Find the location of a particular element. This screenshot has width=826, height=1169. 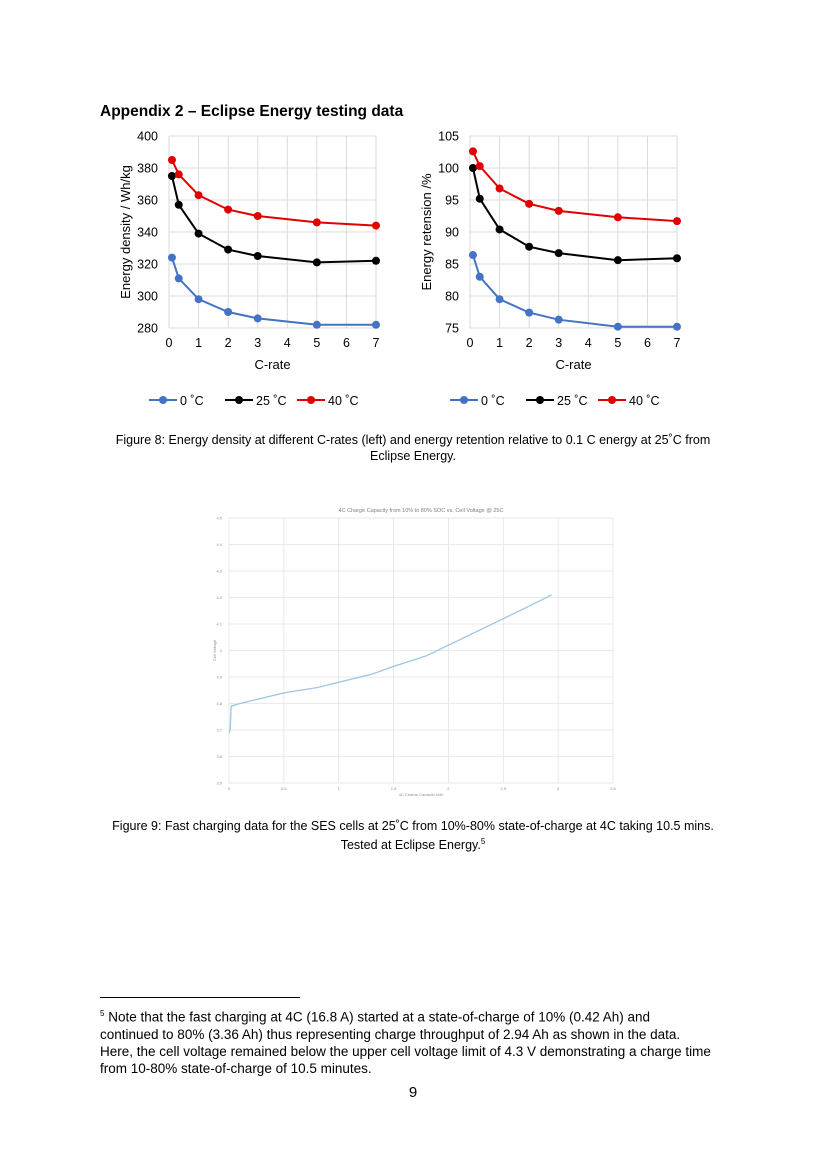

y-tick-label: 3.8 is located at coordinates (219, 703).